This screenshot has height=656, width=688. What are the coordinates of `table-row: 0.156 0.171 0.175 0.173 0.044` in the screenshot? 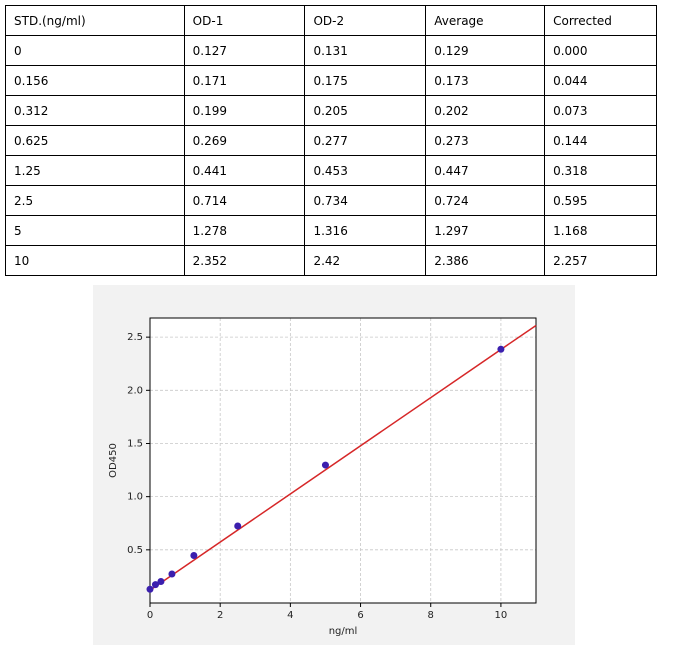 It's located at (331, 80).